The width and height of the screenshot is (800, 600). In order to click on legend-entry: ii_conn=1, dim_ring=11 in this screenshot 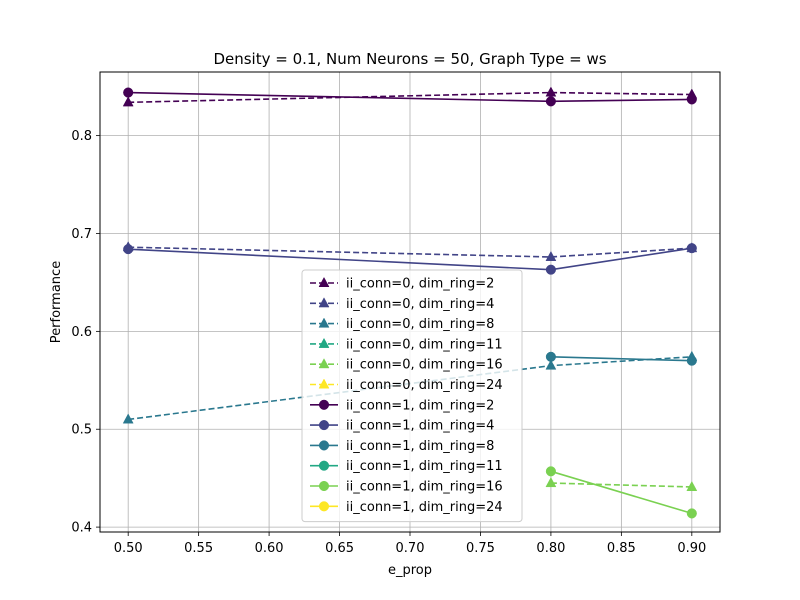, I will do `click(406, 466)`.